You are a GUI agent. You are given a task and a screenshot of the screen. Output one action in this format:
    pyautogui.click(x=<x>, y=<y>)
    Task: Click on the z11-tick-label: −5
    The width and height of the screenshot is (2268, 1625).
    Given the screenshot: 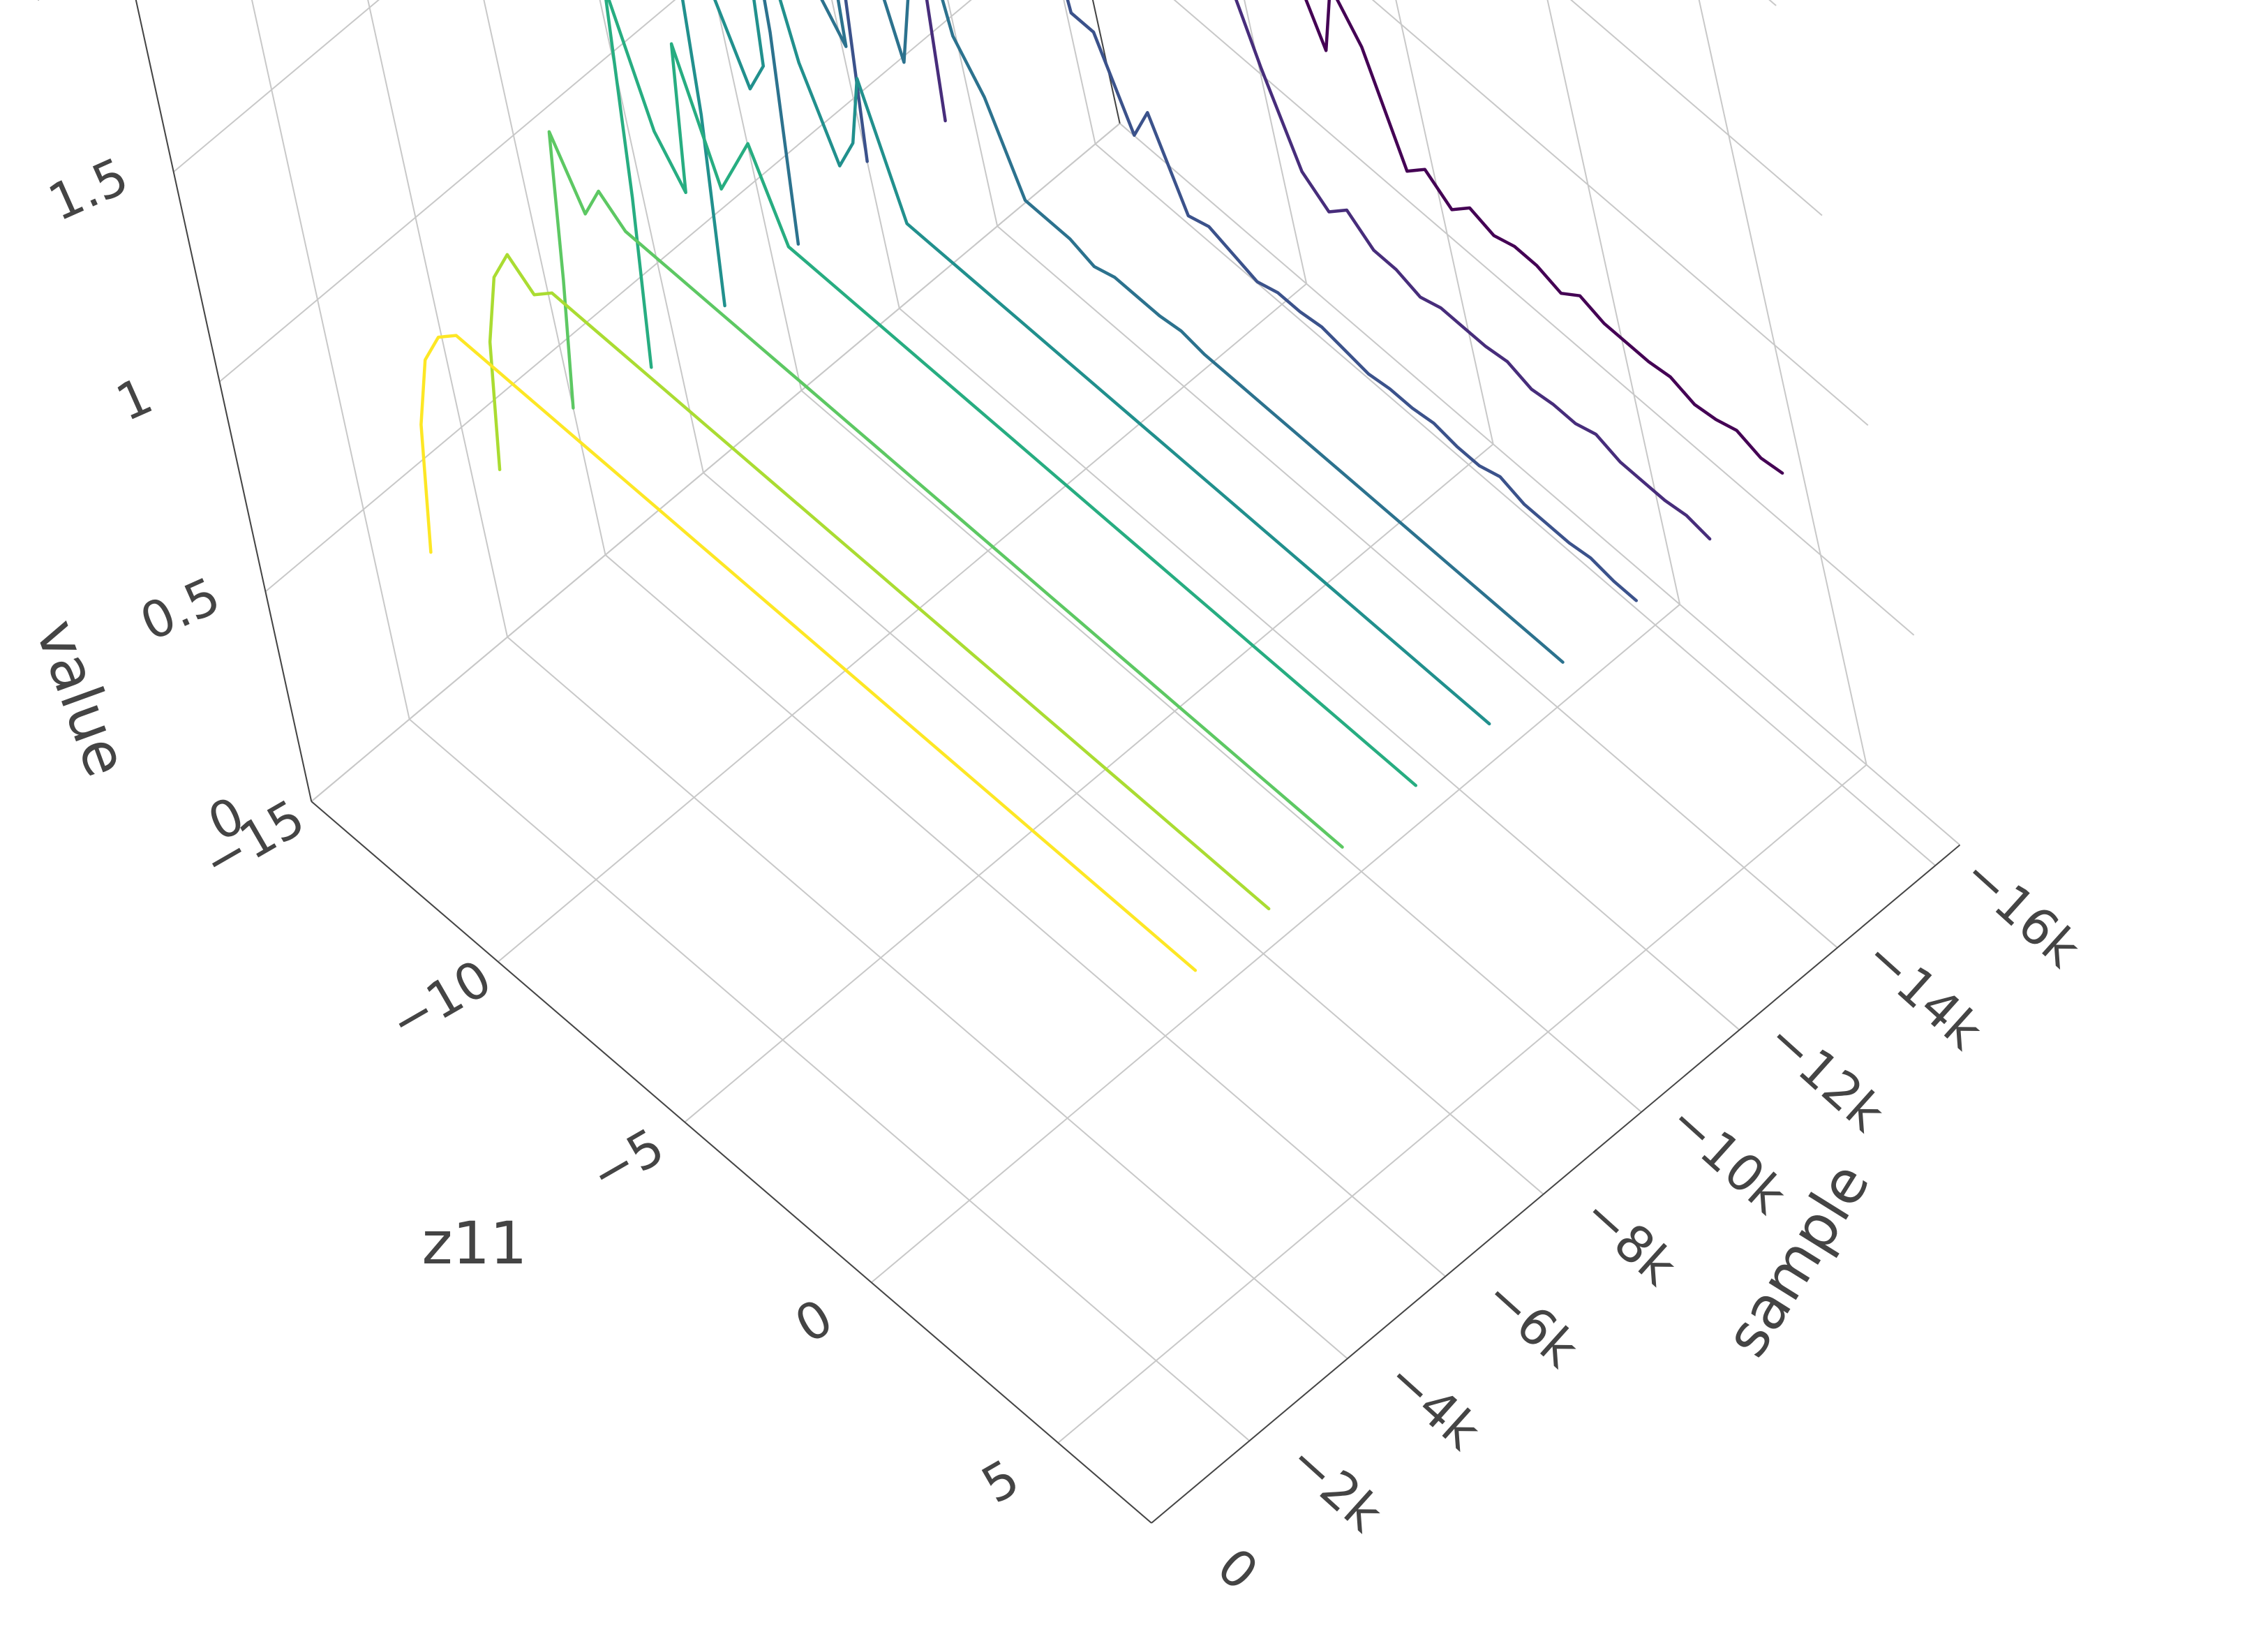 What is the action you would take?
    pyautogui.click(x=627, y=1161)
    